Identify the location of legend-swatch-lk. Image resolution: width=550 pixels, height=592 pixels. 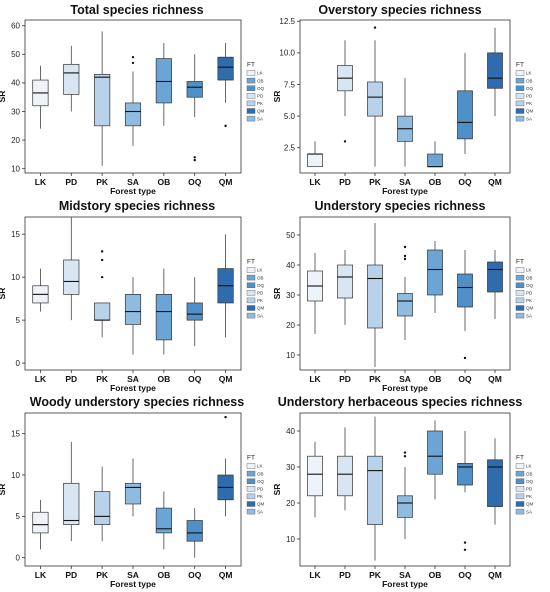
(251, 73).